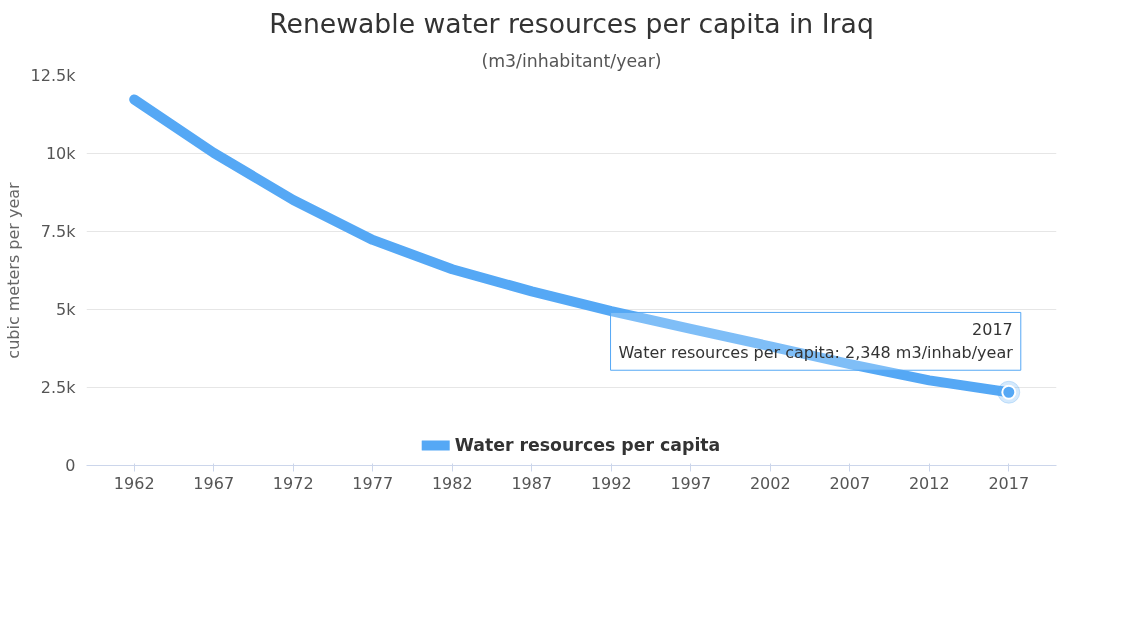 Image resolution: width=1131 pixels, height=623 pixels. Describe the element at coordinates (929, 483) in the screenshot. I see `x-tick-label: 2012` at that location.